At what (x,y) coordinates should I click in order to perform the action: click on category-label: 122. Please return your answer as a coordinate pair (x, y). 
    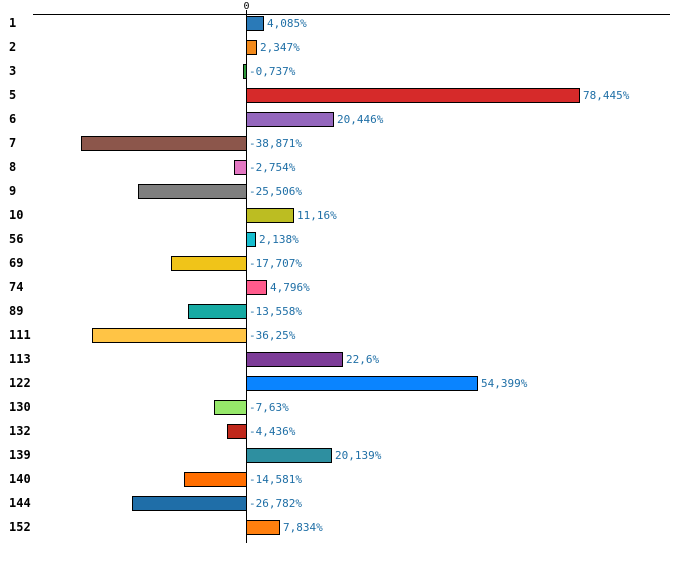
    Looking at the image, I should click on (20, 383).